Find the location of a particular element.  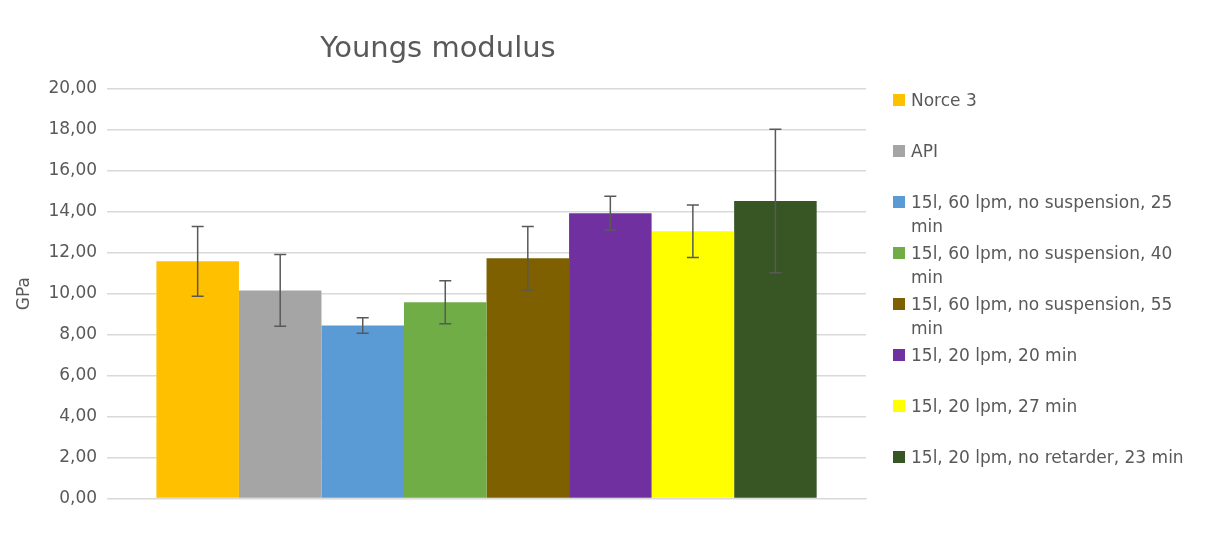

y-tick-label: 4,00 is located at coordinates (78, 415).